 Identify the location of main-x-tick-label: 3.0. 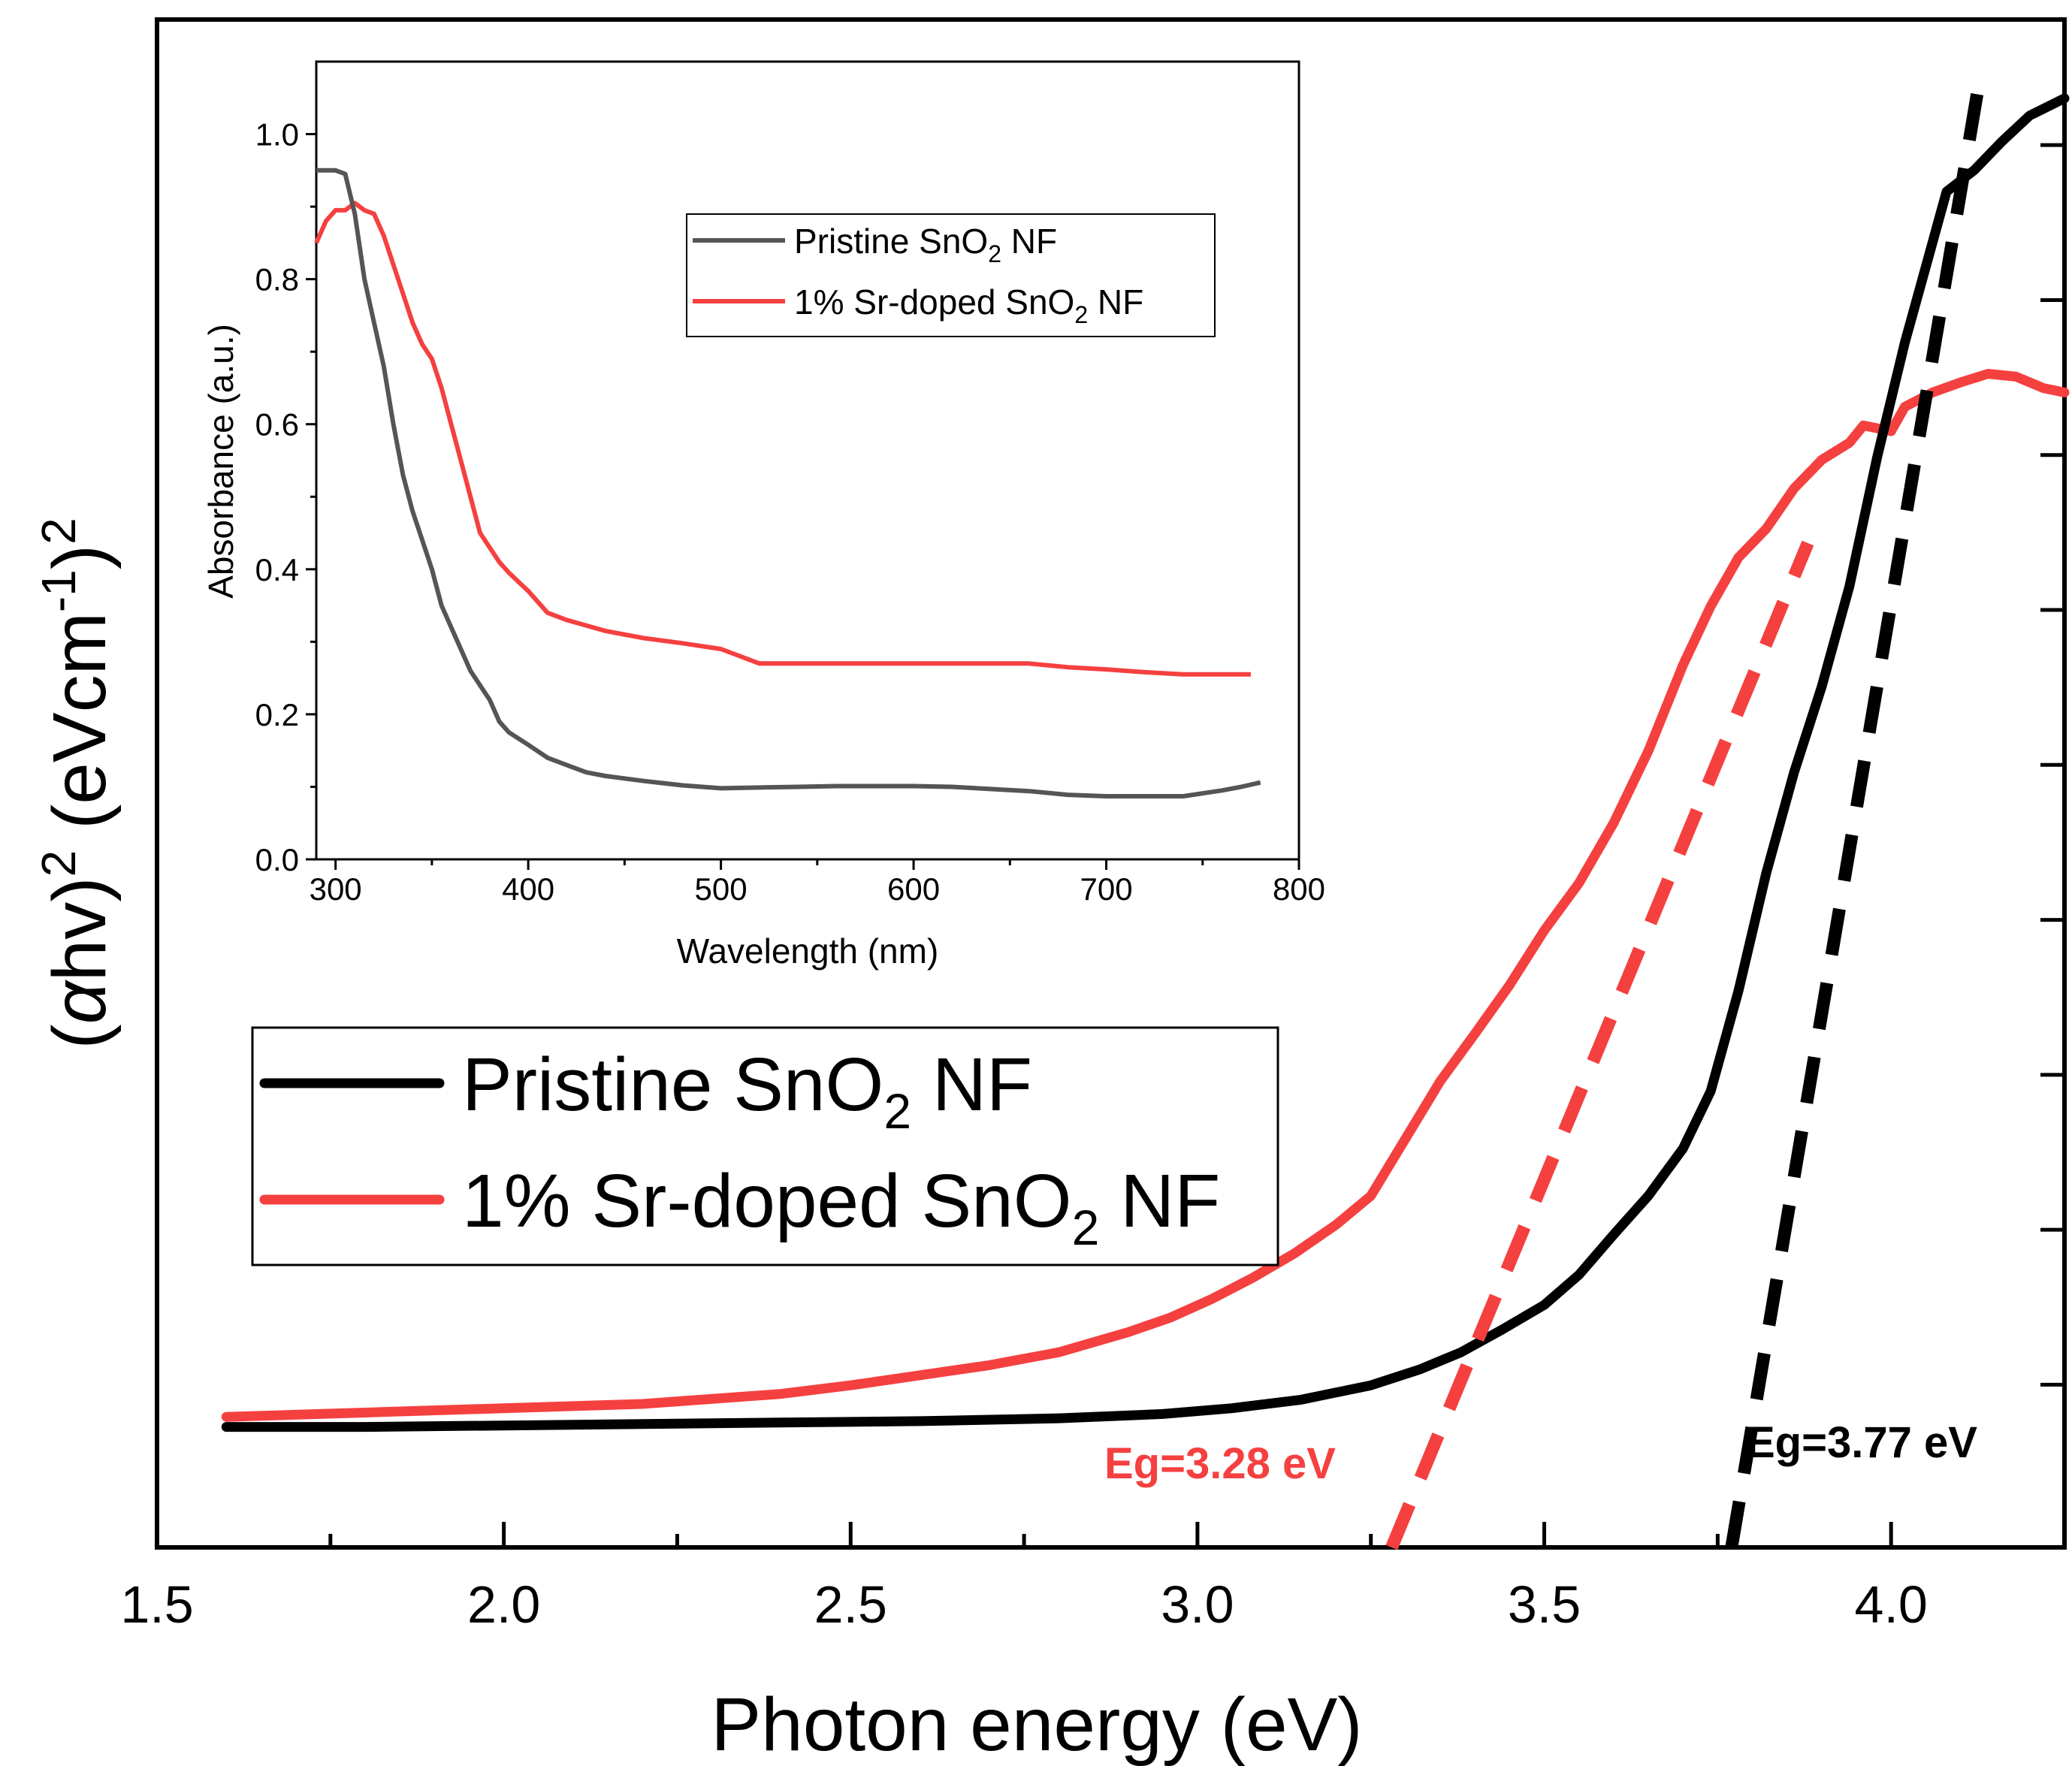
(1197, 1604).